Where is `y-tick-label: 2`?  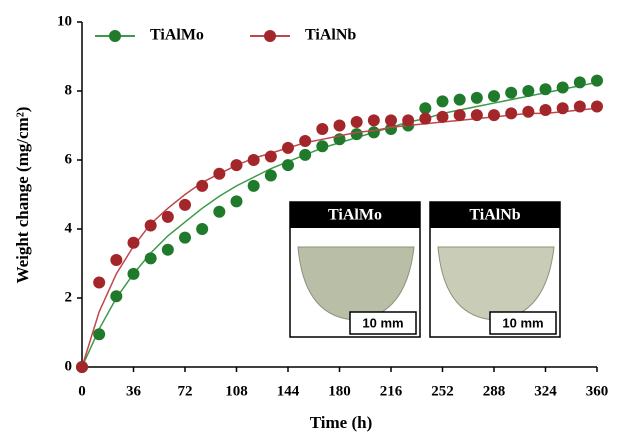 y-tick-label: 2 is located at coordinates (69, 297).